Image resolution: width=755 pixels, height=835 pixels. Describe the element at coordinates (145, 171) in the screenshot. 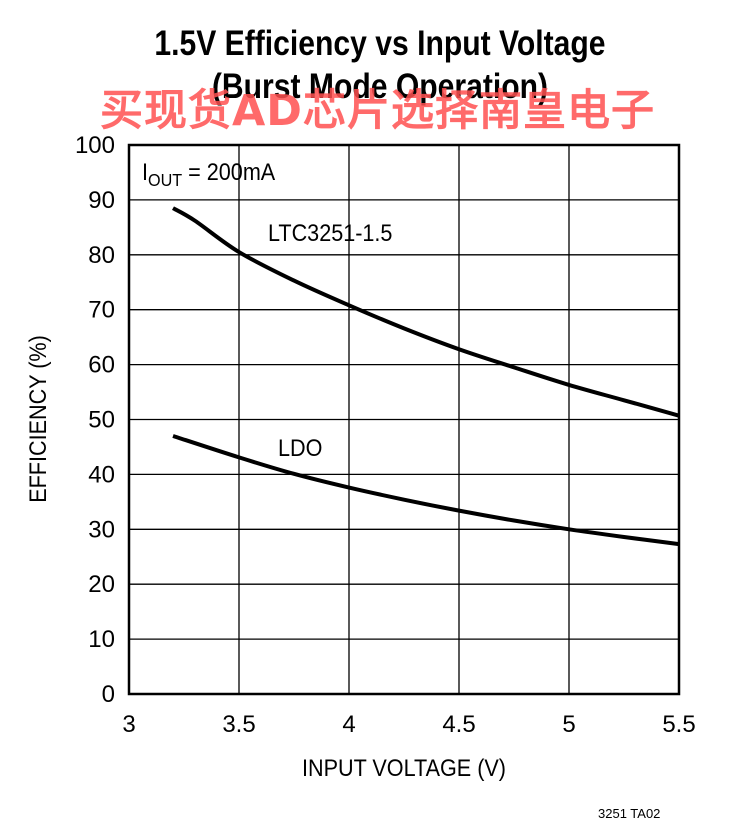

I see `annotation-prefix: I` at that location.